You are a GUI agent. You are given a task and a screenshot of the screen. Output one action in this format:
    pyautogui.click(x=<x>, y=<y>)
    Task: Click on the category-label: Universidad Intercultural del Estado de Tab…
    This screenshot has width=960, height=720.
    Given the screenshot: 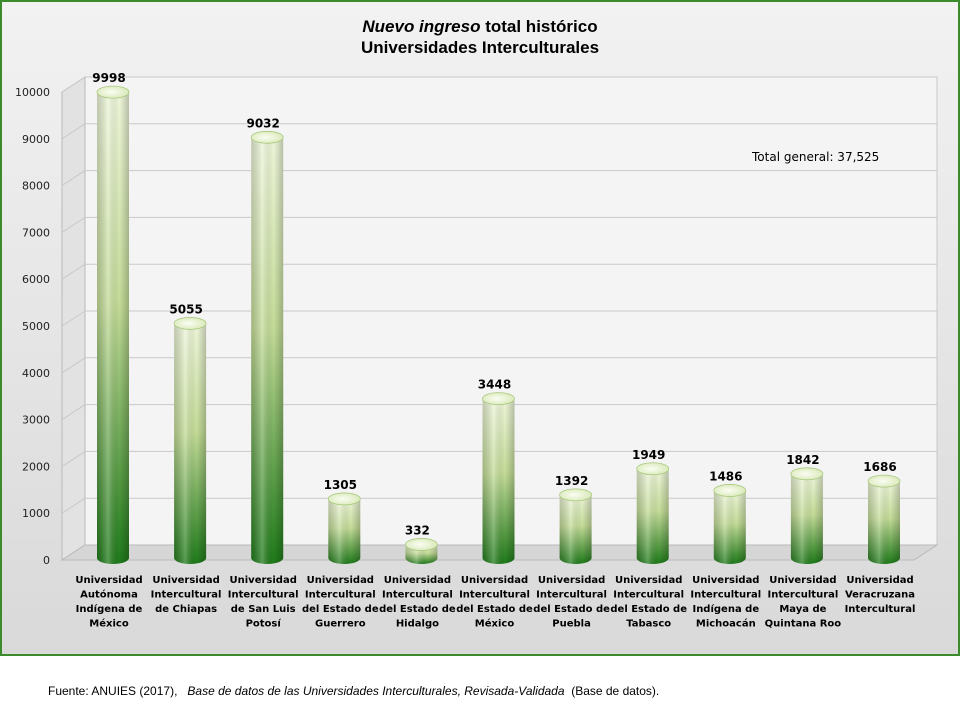 What is the action you would take?
    pyautogui.click(x=648, y=602)
    